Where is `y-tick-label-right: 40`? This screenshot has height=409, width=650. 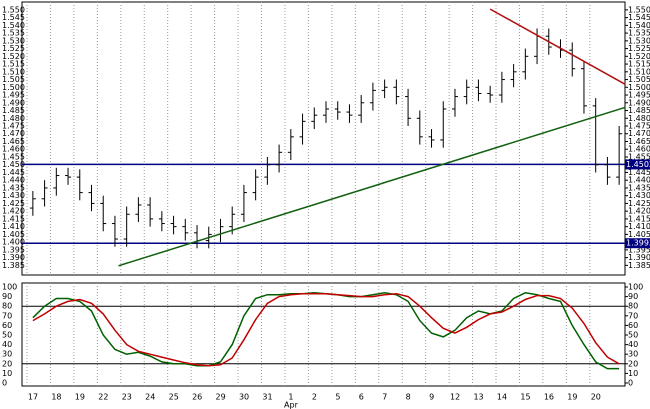
y-tick-label-right: 40 is located at coordinates (633, 344).